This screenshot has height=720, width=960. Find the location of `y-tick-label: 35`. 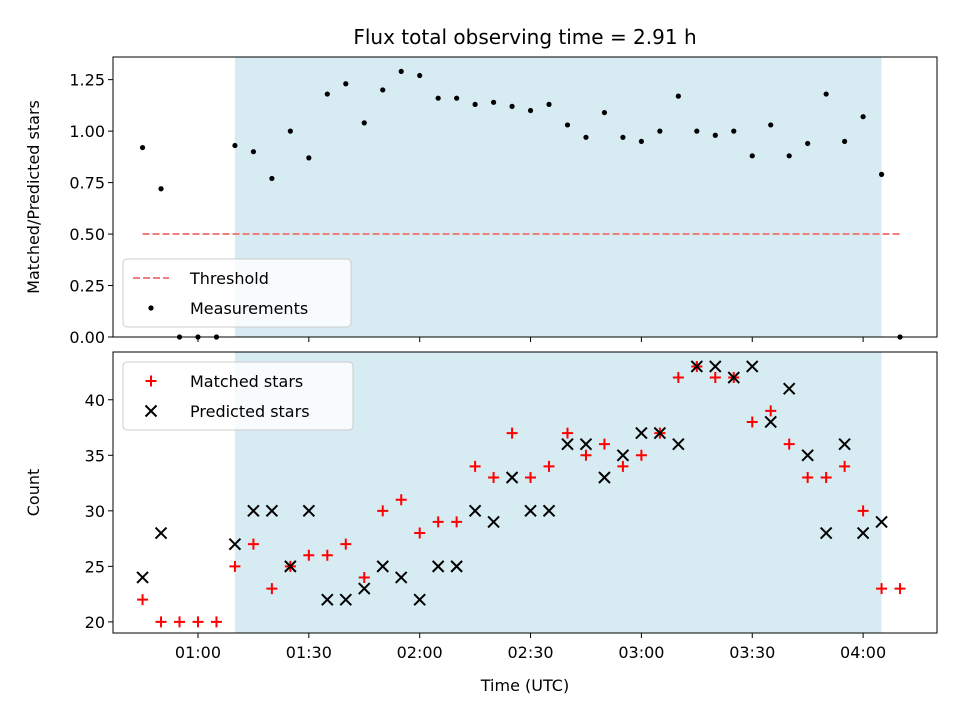

y-tick-label: 35 is located at coordinates (95, 455).